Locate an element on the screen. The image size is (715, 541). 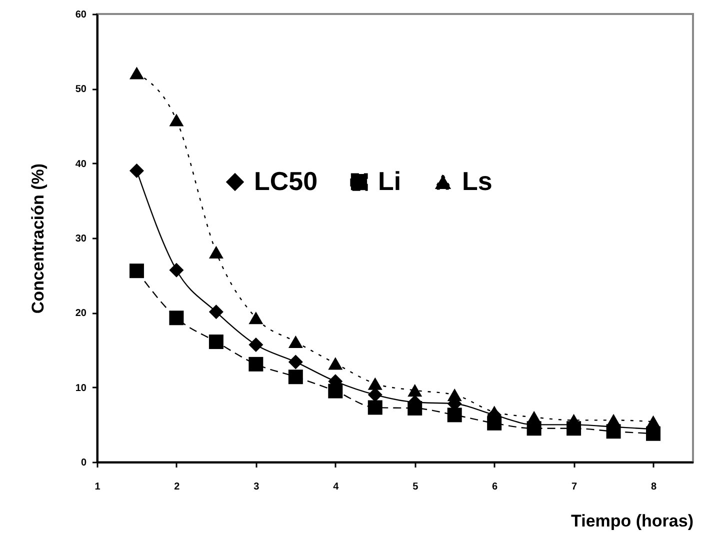
y-tick-label: 40 is located at coordinates (81, 164).